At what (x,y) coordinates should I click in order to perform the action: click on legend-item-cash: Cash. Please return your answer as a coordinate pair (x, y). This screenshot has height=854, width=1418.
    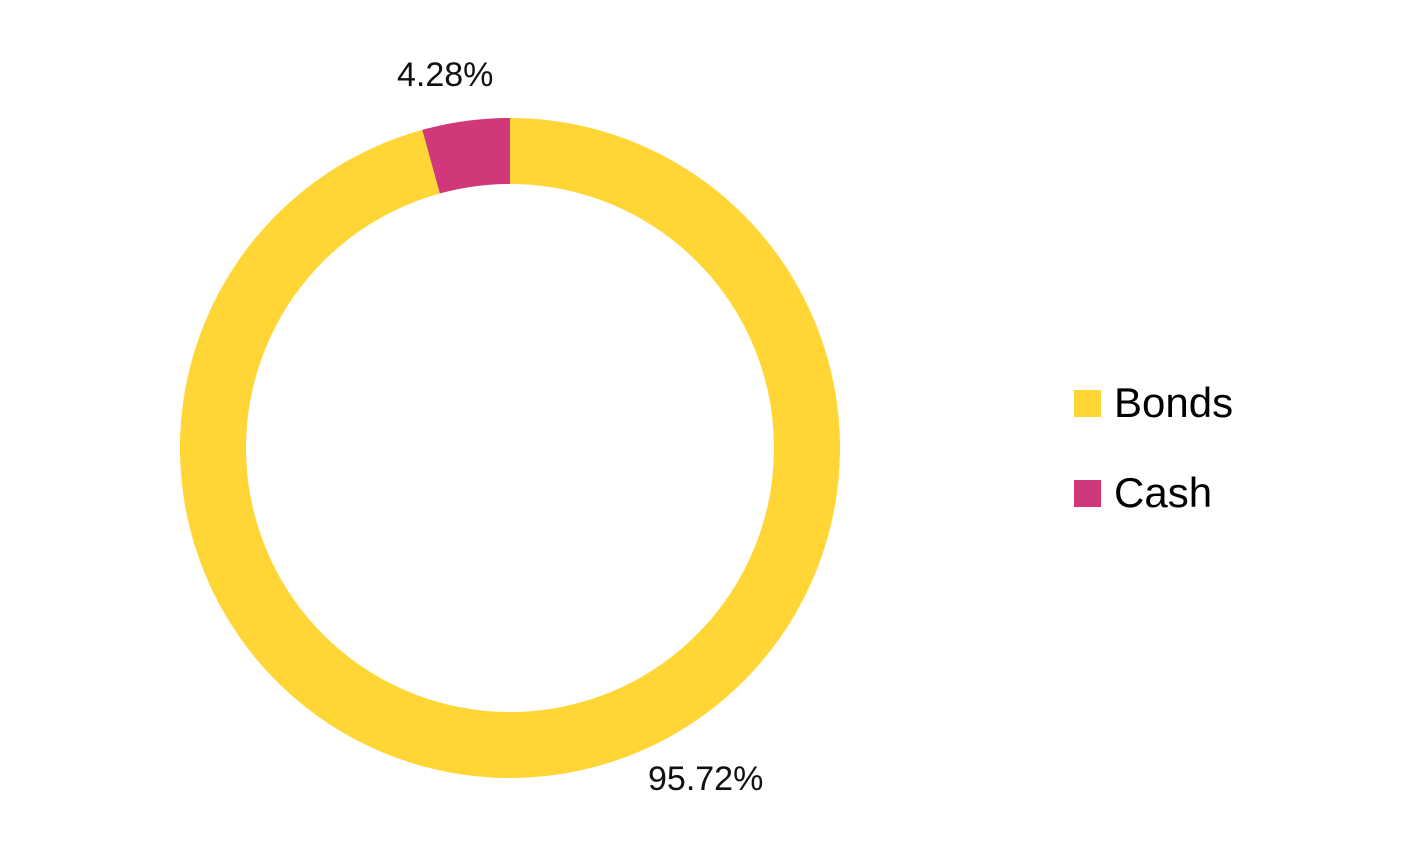
    Looking at the image, I should click on (1143, 492).